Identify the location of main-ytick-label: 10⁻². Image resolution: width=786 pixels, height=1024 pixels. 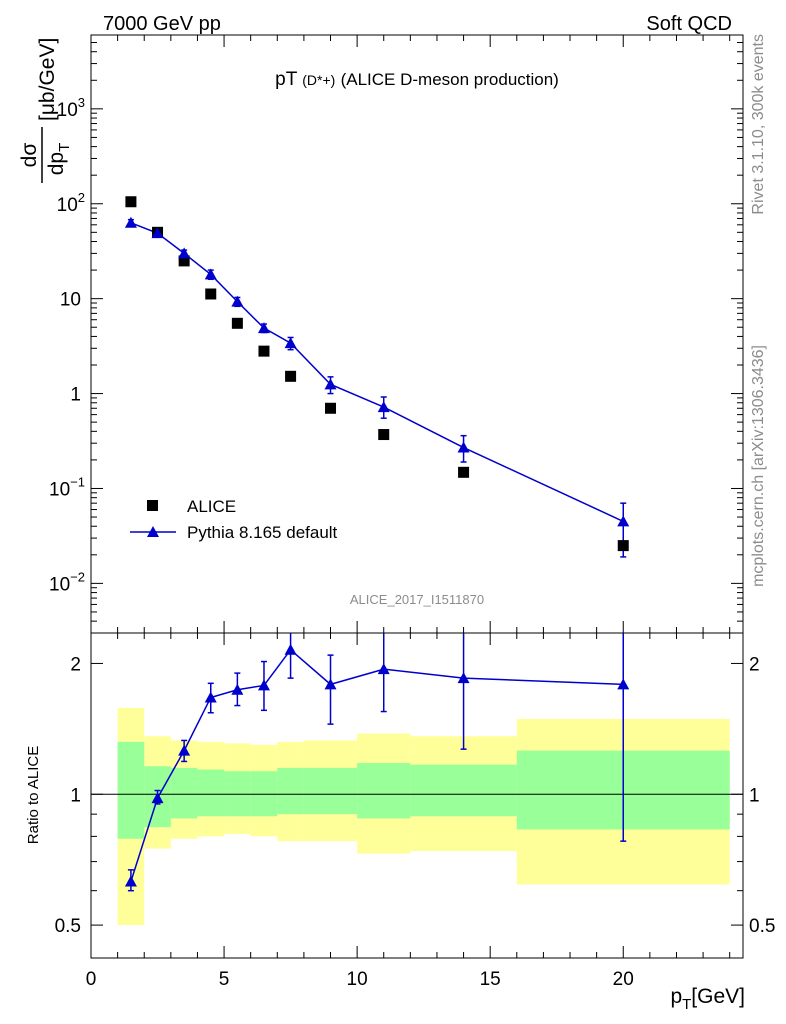
(67, 582).